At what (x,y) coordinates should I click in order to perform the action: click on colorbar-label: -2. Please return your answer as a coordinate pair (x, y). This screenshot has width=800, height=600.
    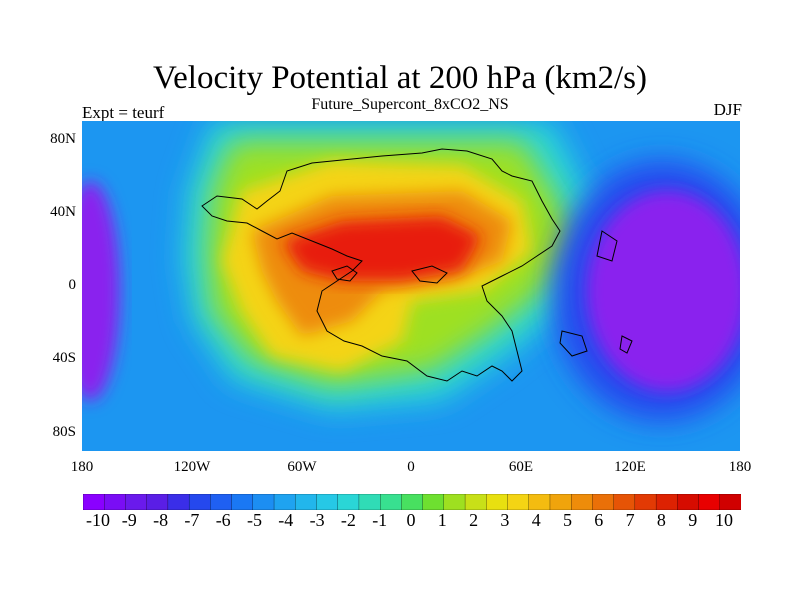
    Looking at the image, I should click on (348, 520).